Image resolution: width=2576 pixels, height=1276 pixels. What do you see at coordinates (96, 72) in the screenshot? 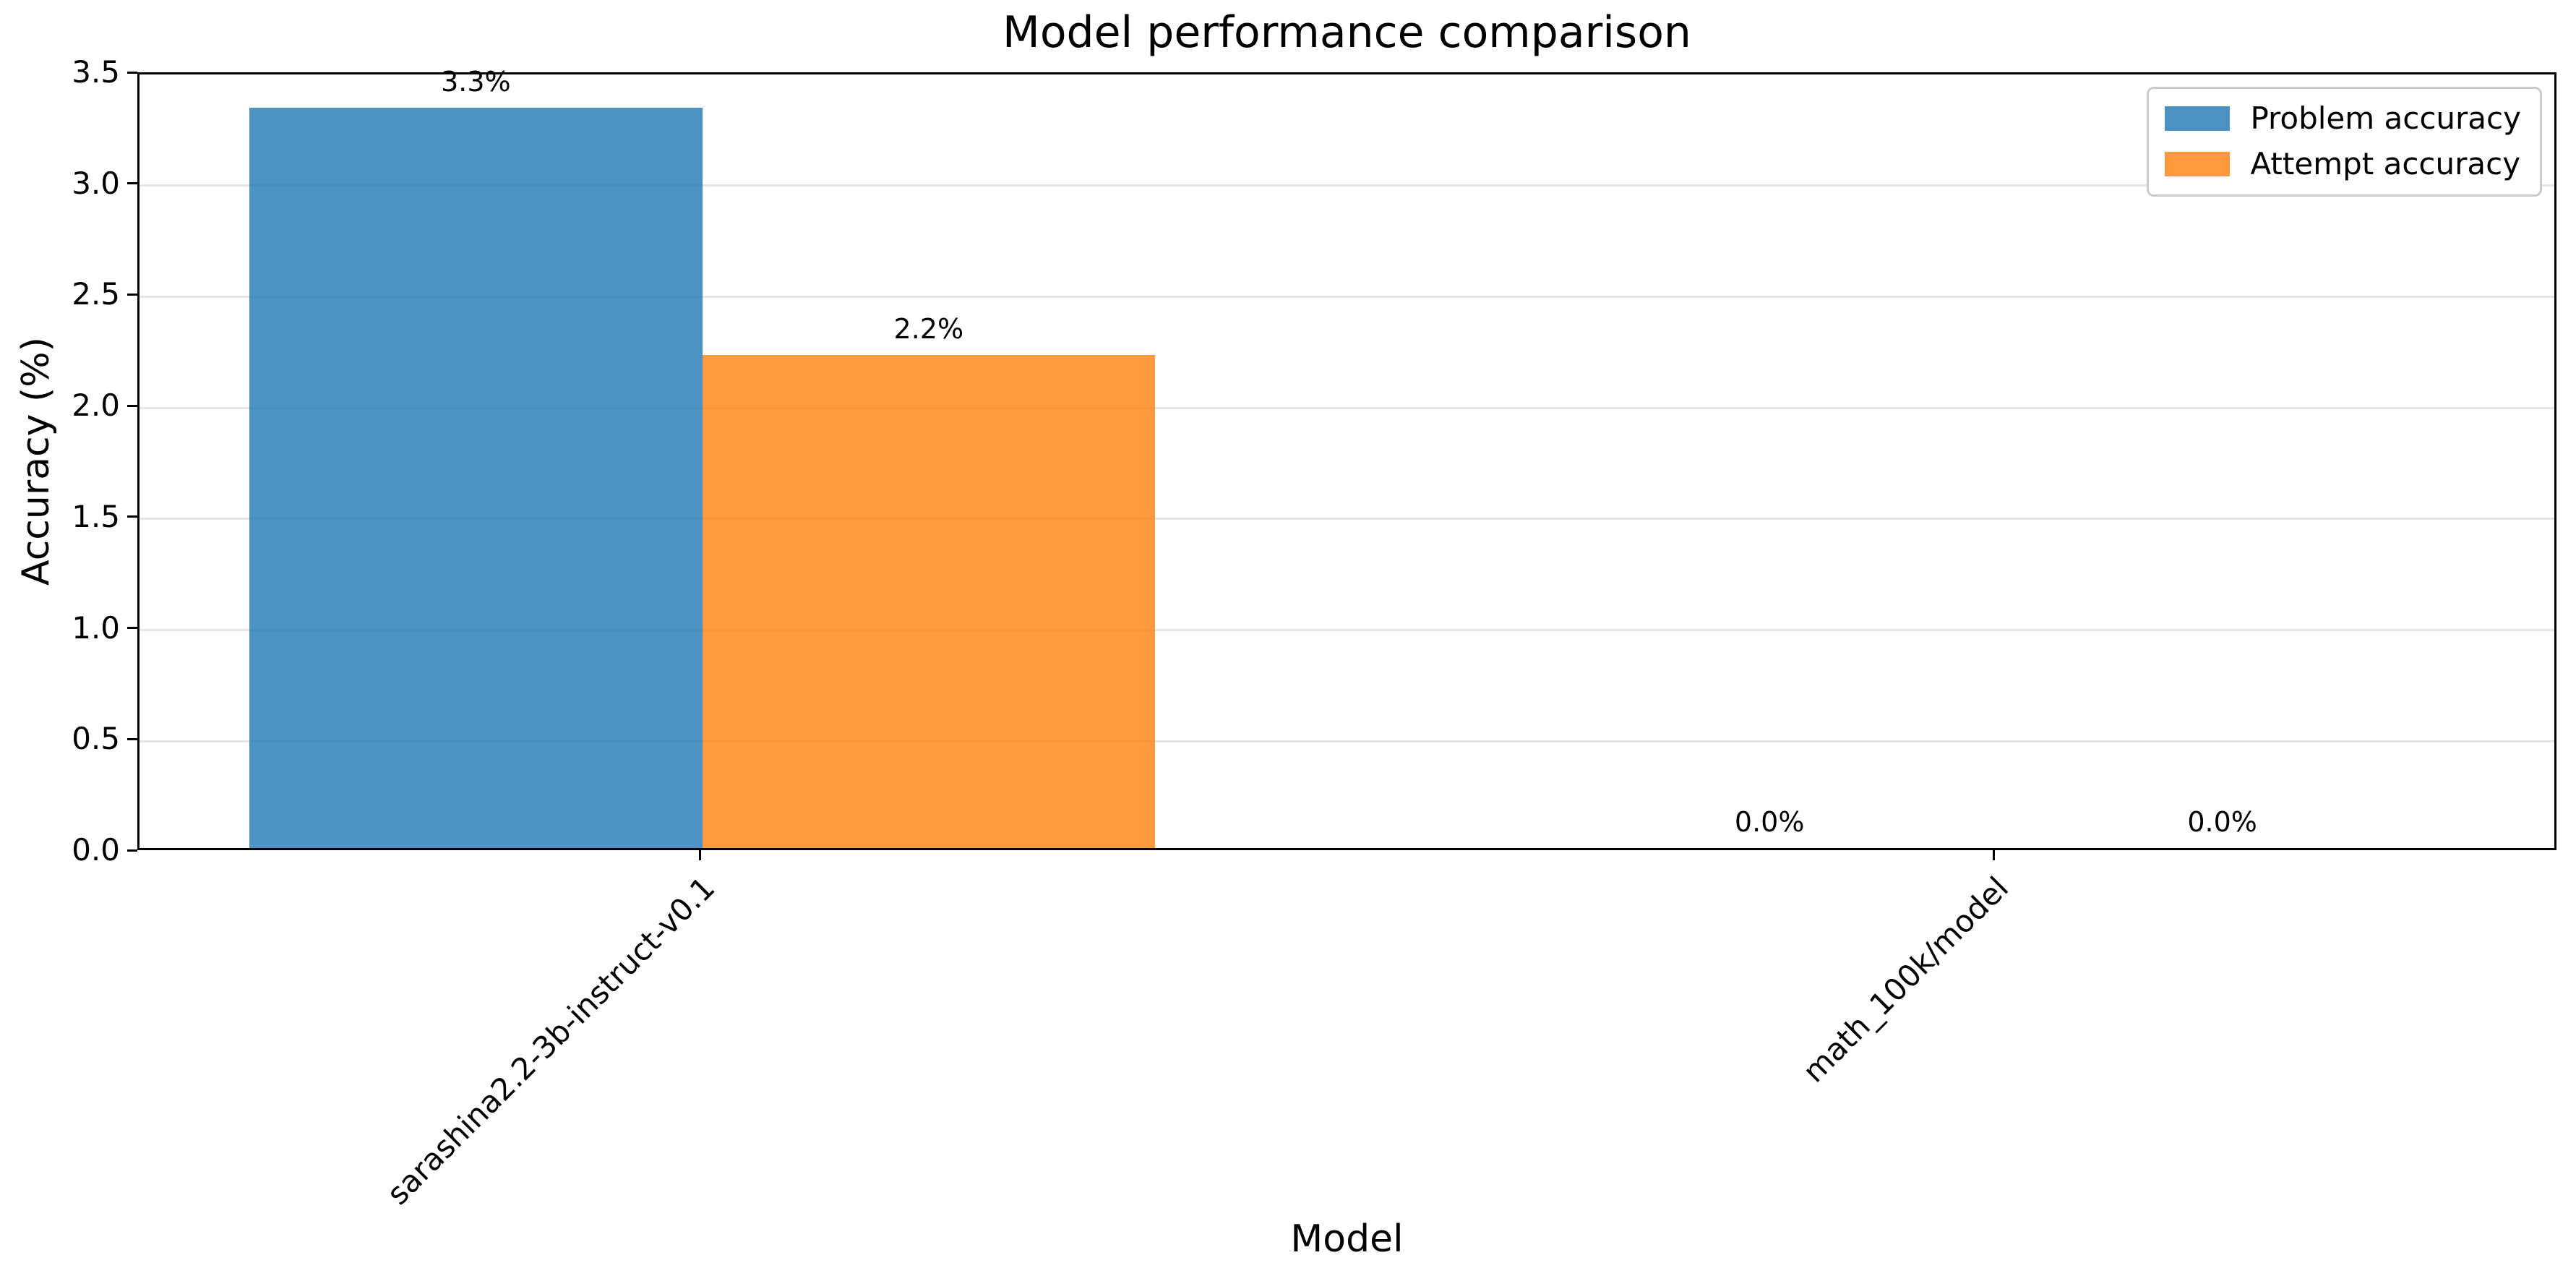
I see `y-tick-label: 3.5` at bounding box center [96, 72].